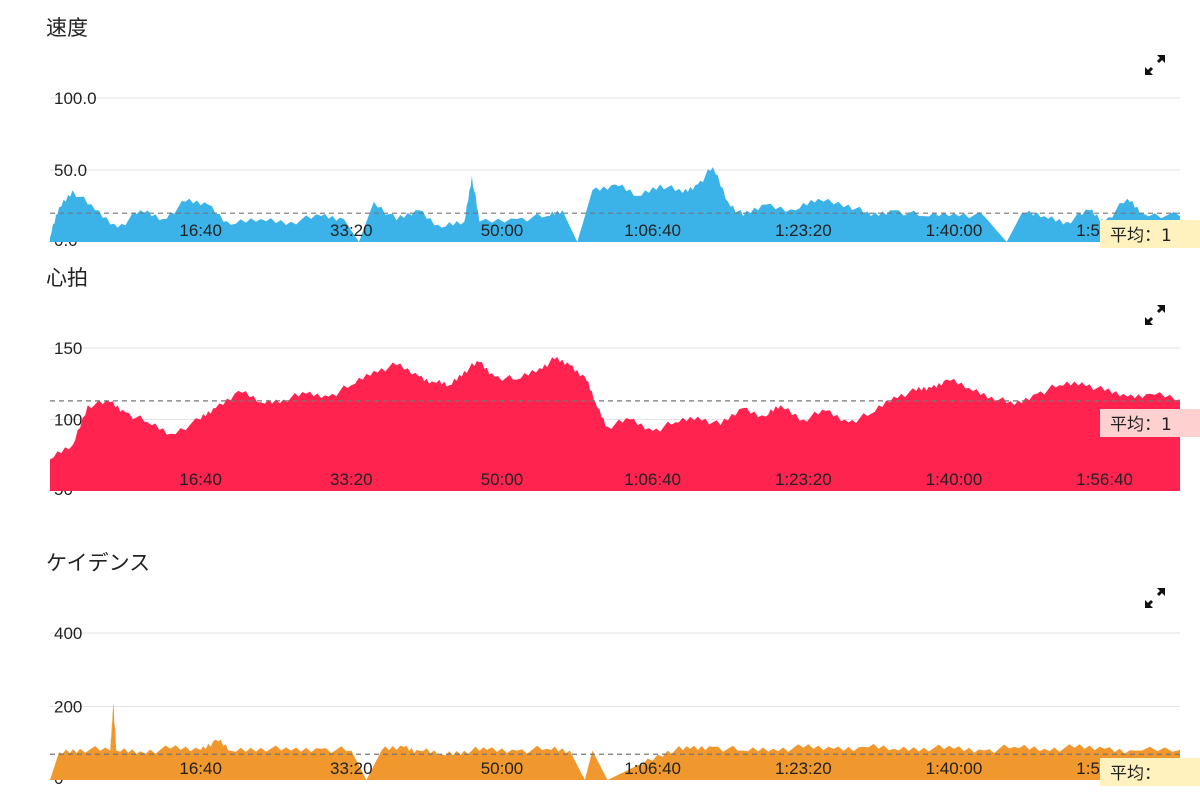 The height and width of the screenshot is (808, 1200). Describe the element at coordinates (68, 633) in the screenshot. I see `y-tick-label: 400` at that location.